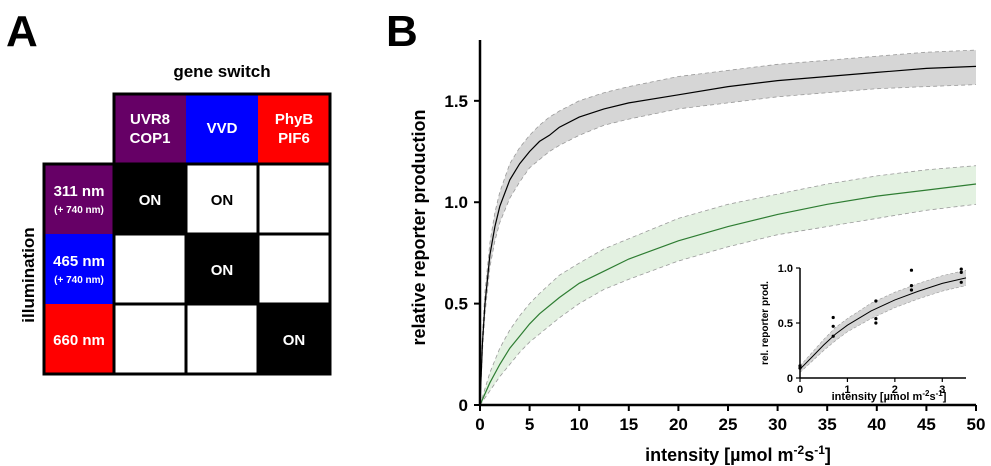  I want to click on inset-x-tick-label: 0, so click(800, 390).